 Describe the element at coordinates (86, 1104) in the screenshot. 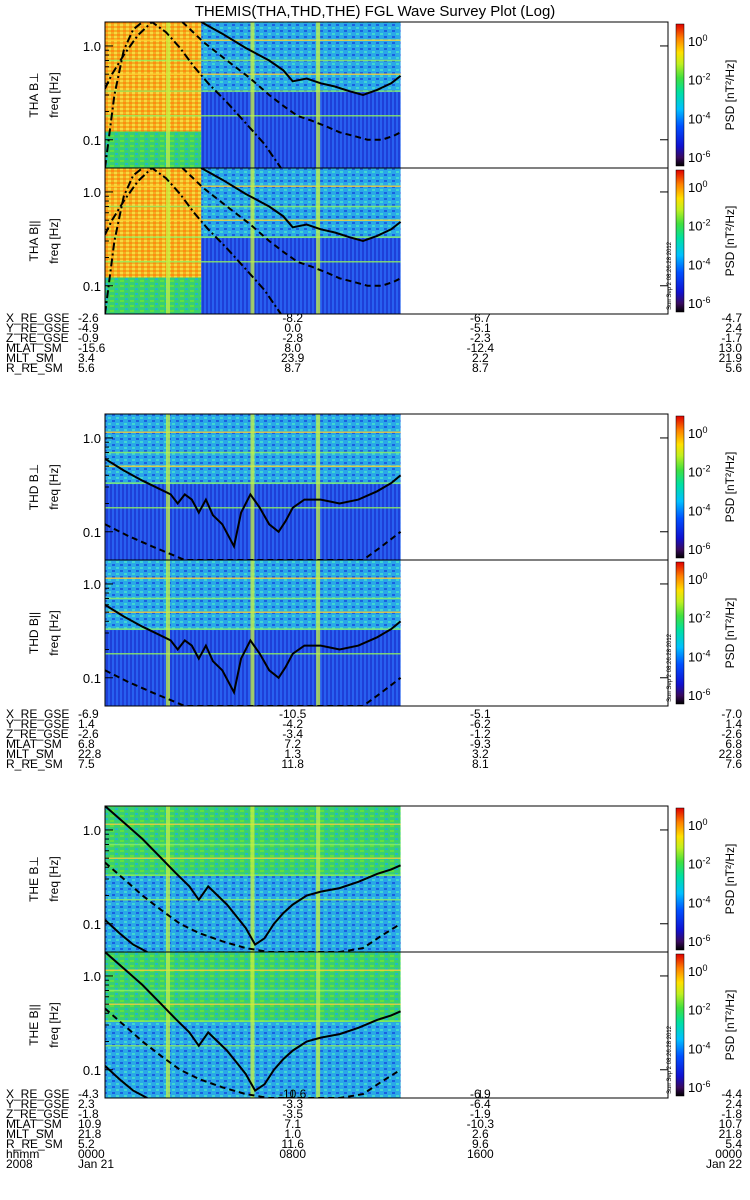

I see `ephemeris-value: 2.3` at that location.